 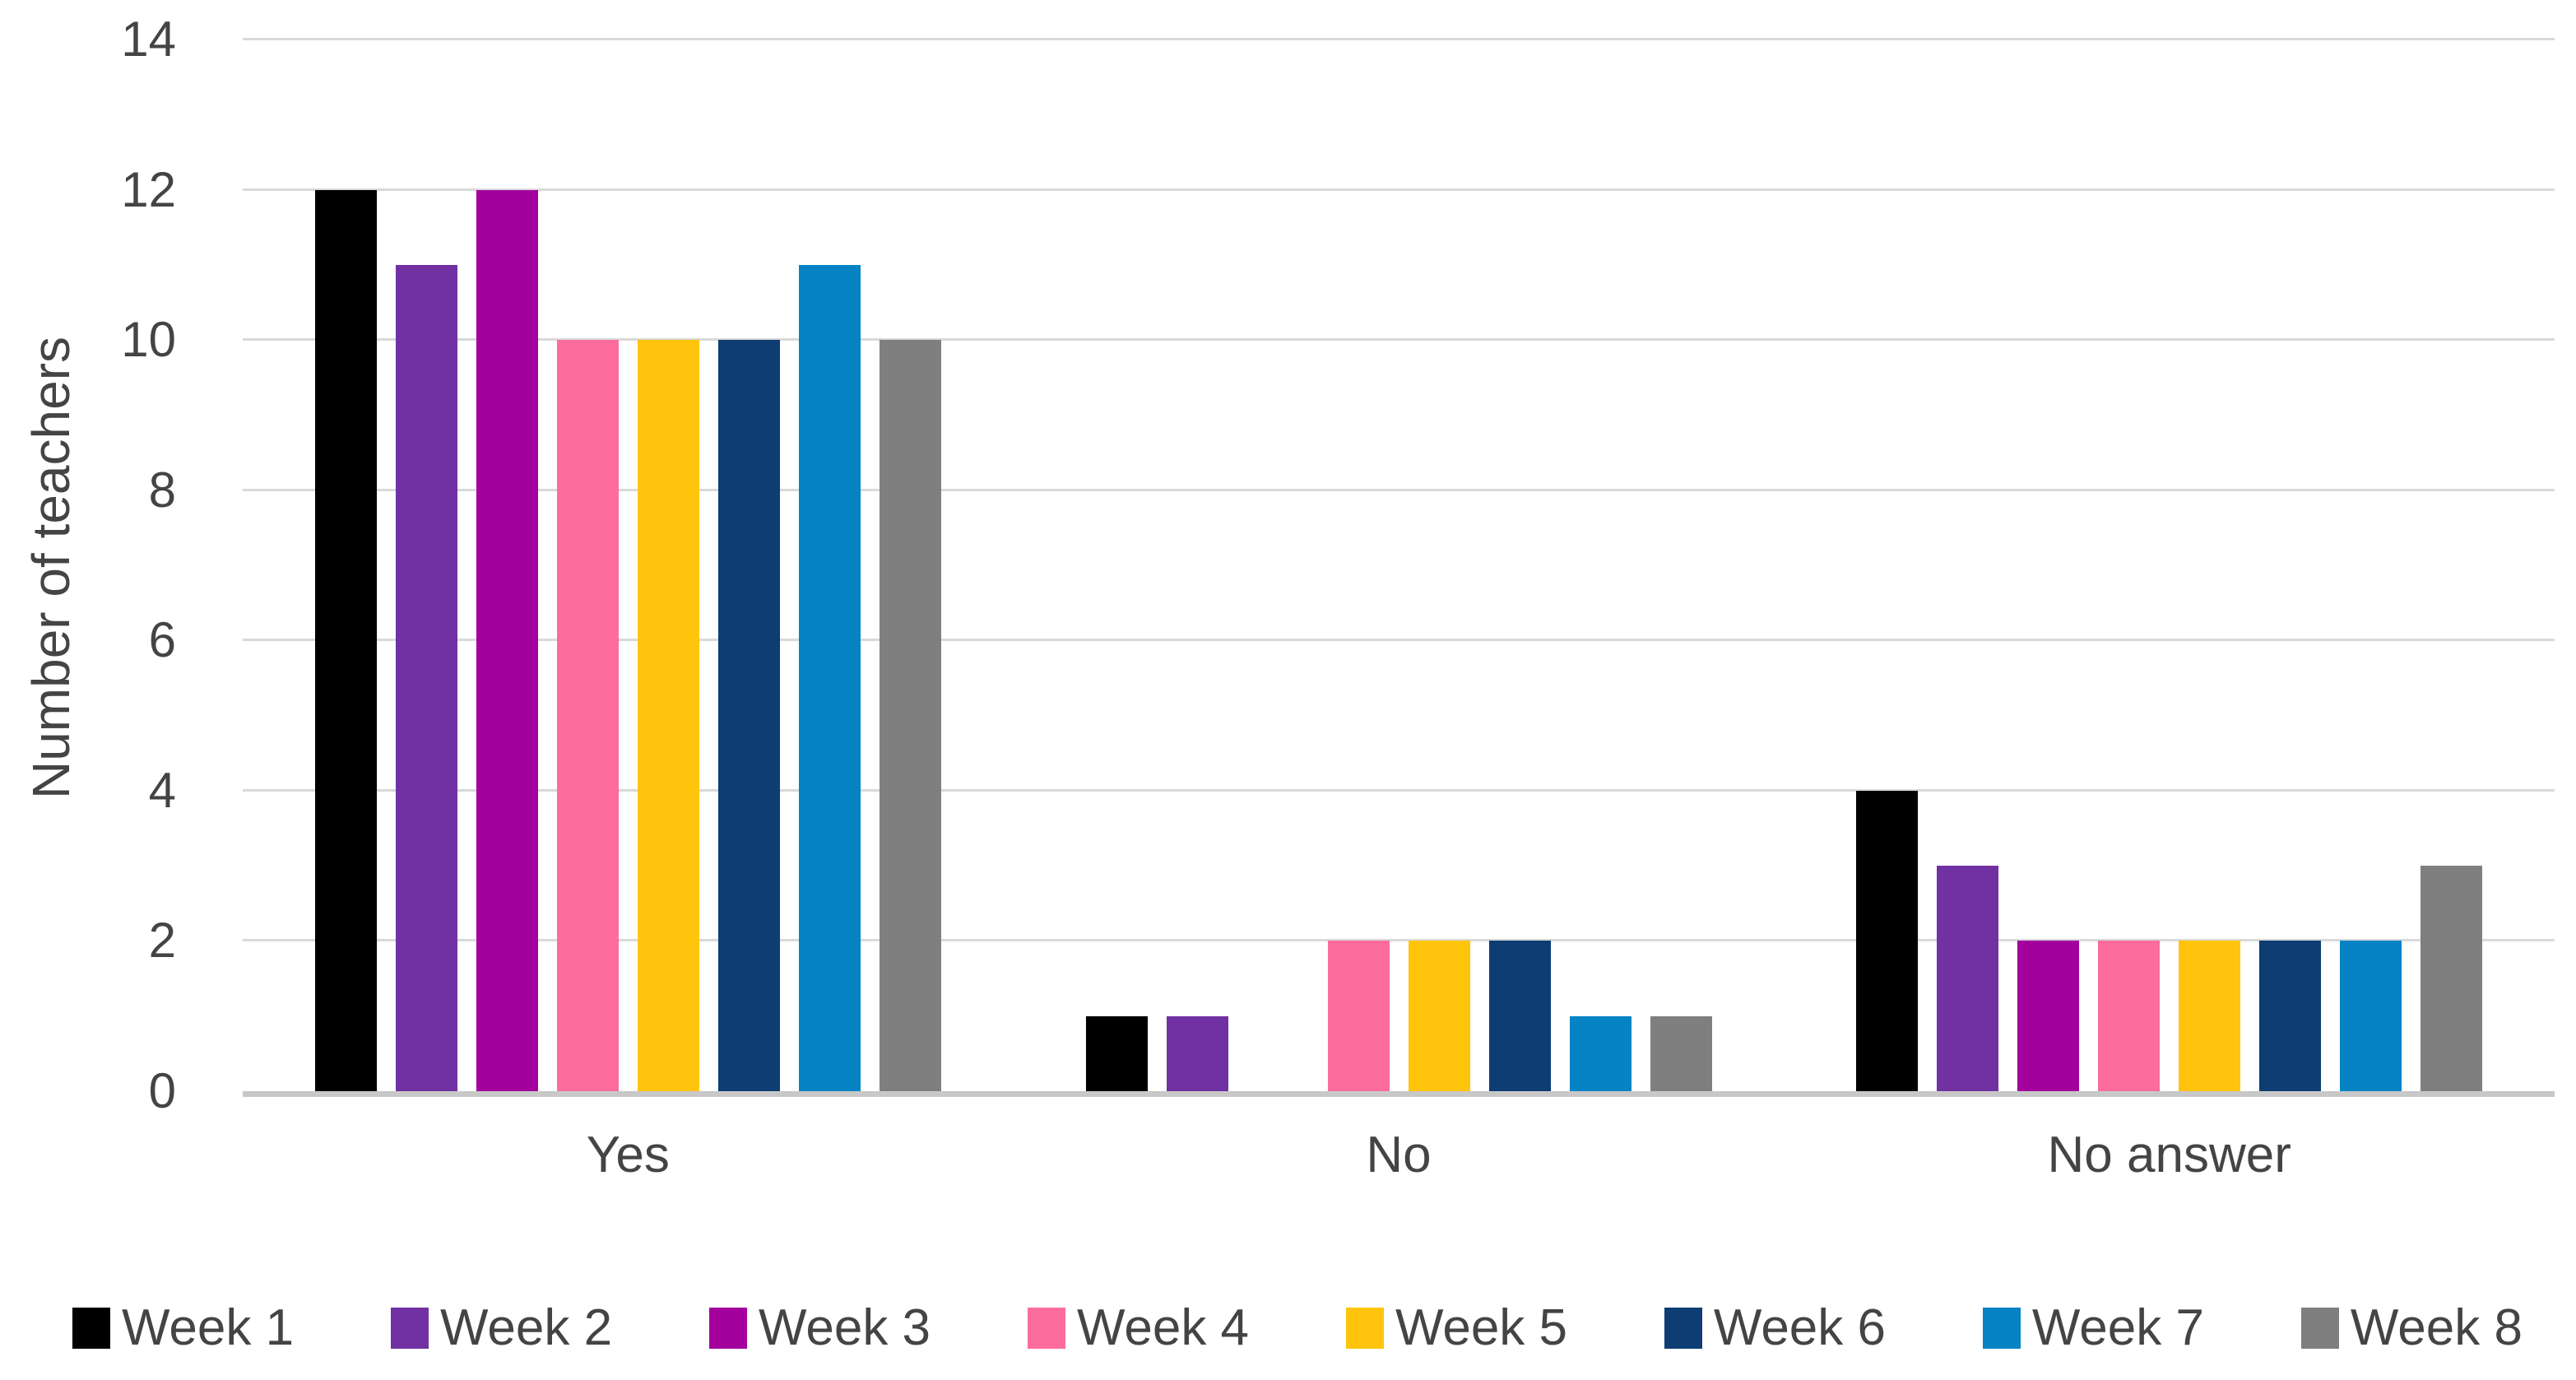 I want to click on bar-week-4-no, so click(x=1358, y=1016).